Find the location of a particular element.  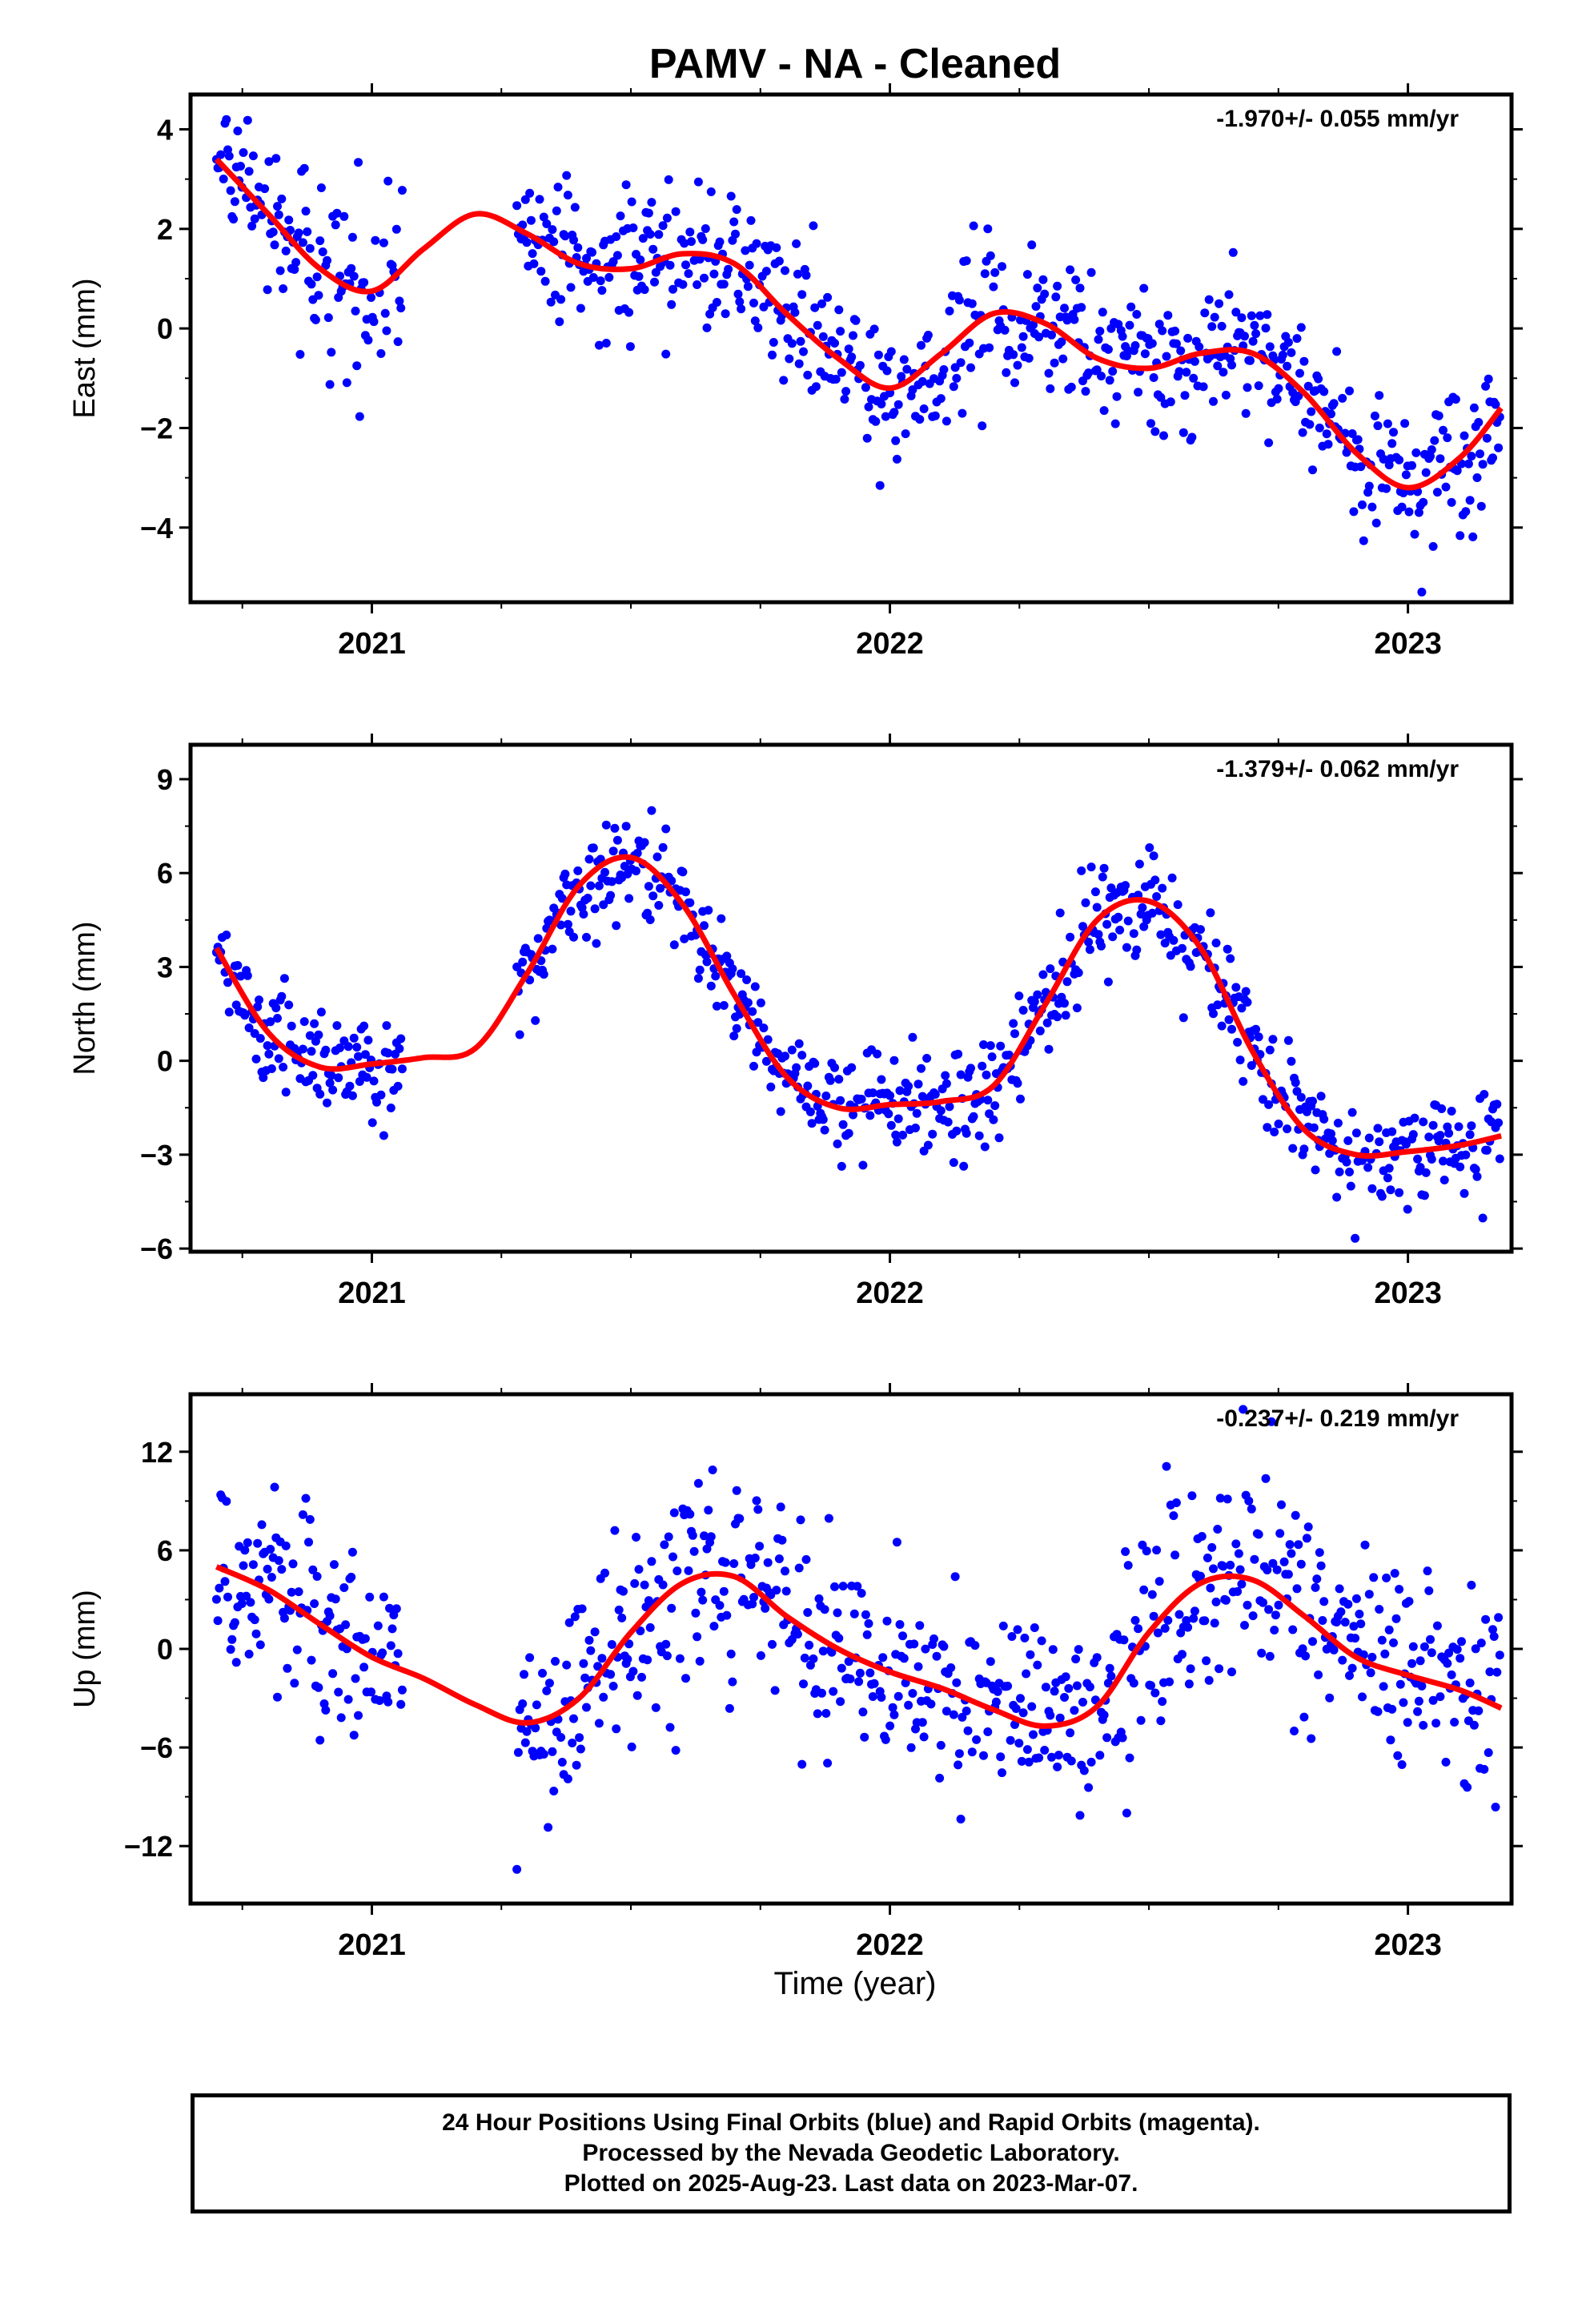

north-x-tick-label: 2021 is located at coordinates (372, 1294).